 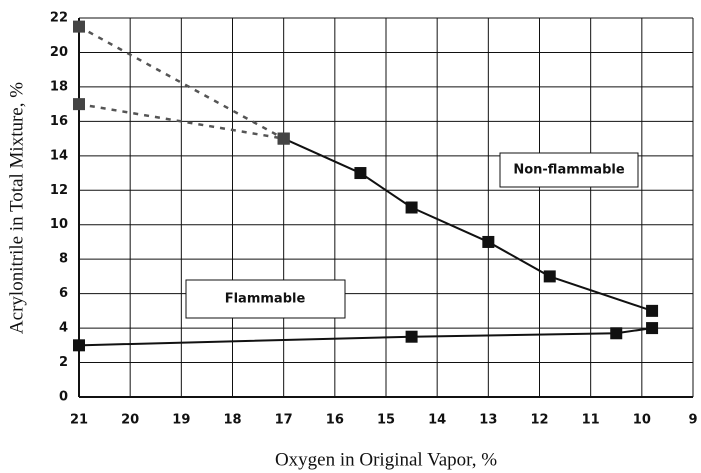 What do you see at coordinates (386, 420) in the screenshot?
I see `x-tick-label: 15` at bounding box center [386, 420].